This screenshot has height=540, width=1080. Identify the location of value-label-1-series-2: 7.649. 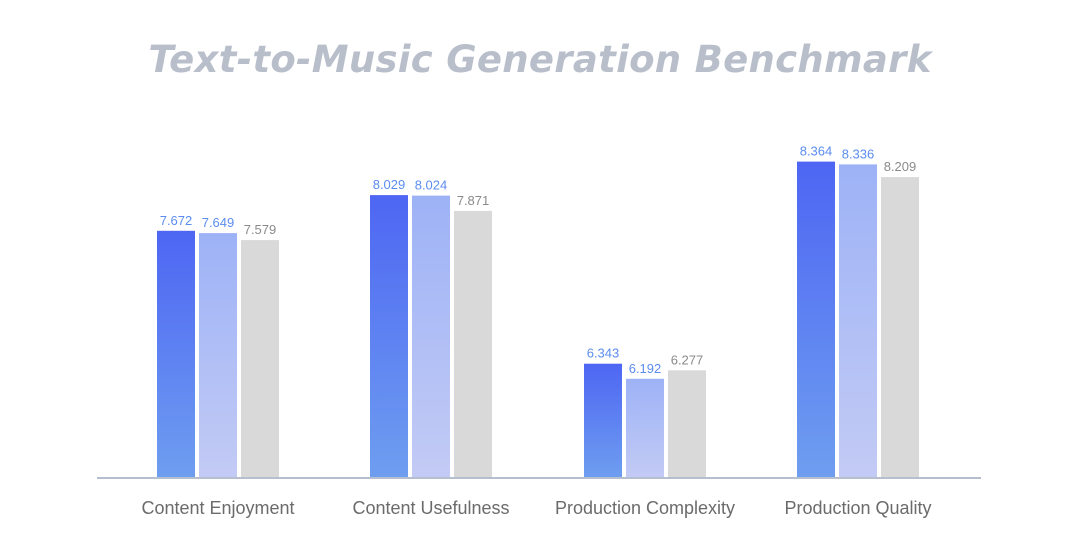
(218, 222).